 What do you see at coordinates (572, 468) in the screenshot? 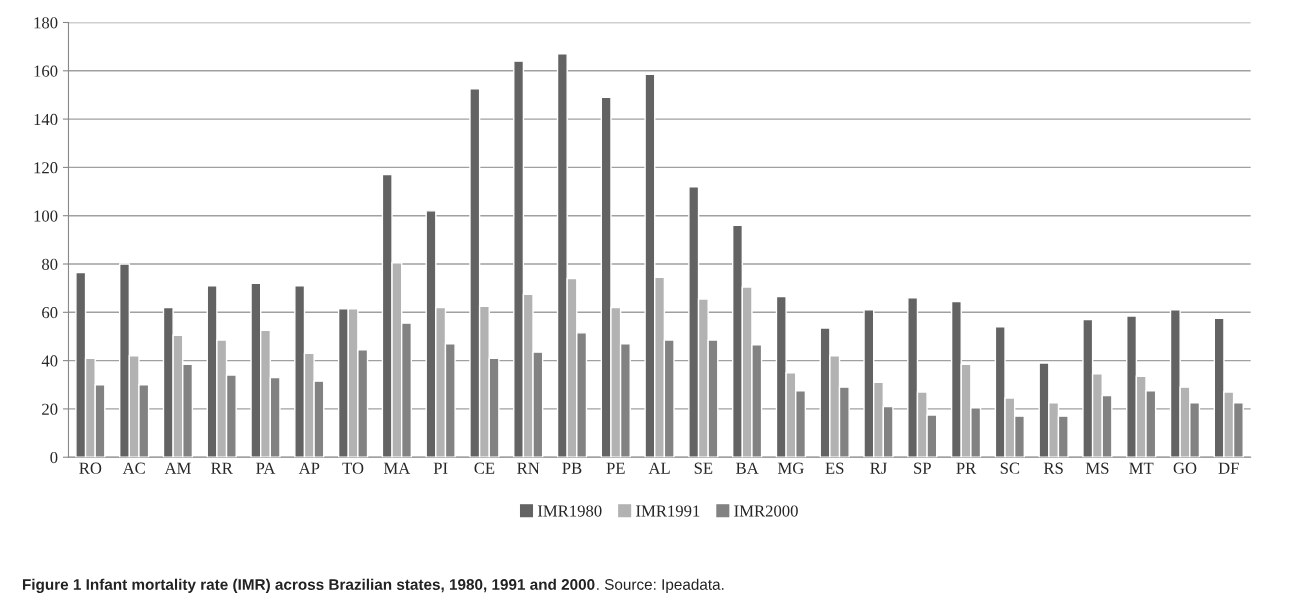
I see `x-tick-label: PB` at bounding box center [572, 468].